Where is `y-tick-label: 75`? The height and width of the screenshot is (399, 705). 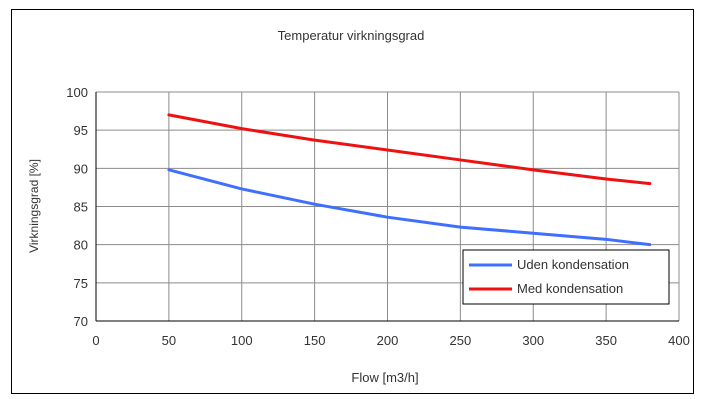 y-tick-label: 75 is located at coordinates (81, 283).